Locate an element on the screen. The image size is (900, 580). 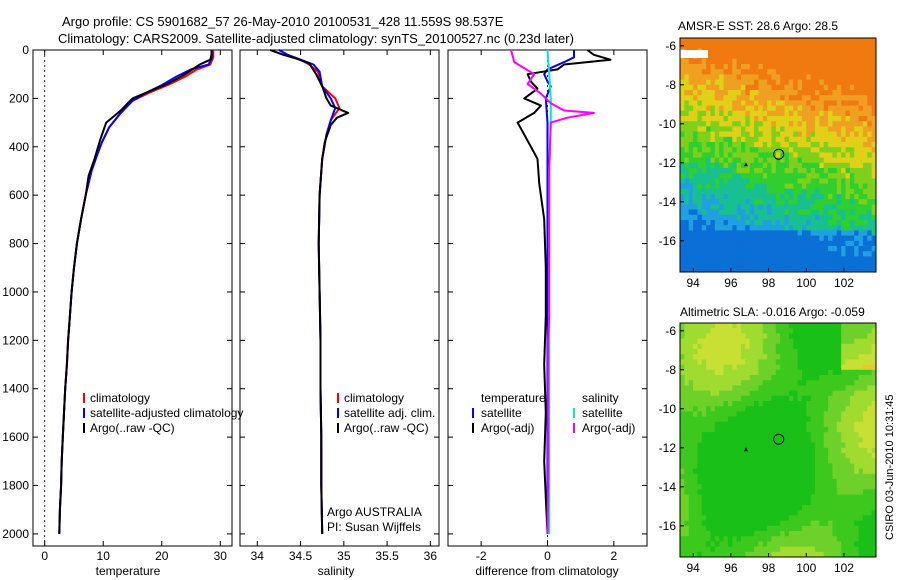
legend-satellite: satellite-adjusted climatology is located at coordinates (166, 413).